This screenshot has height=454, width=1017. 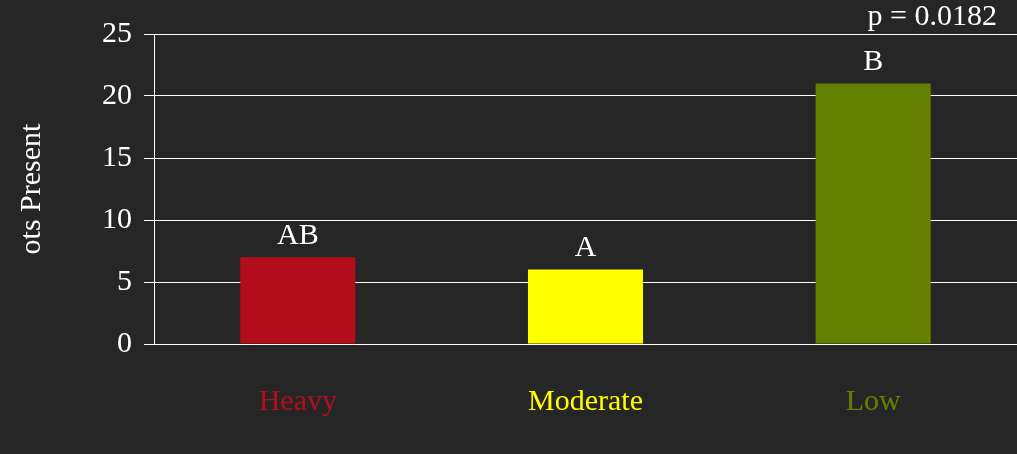 I want to click on x-tick-label: Heavy, so click(x=297, y=399).